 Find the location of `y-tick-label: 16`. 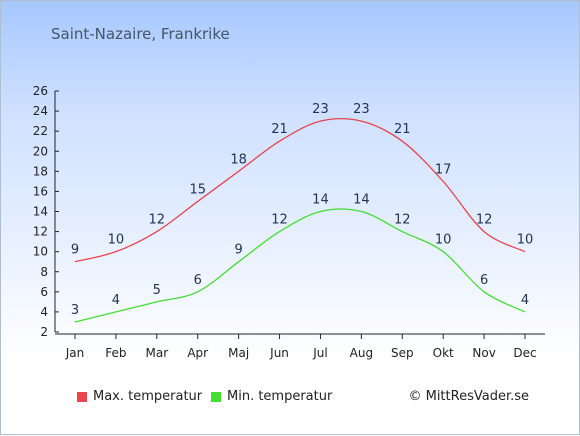

y-tick-label: 16 is located at coordinates (40, 191).